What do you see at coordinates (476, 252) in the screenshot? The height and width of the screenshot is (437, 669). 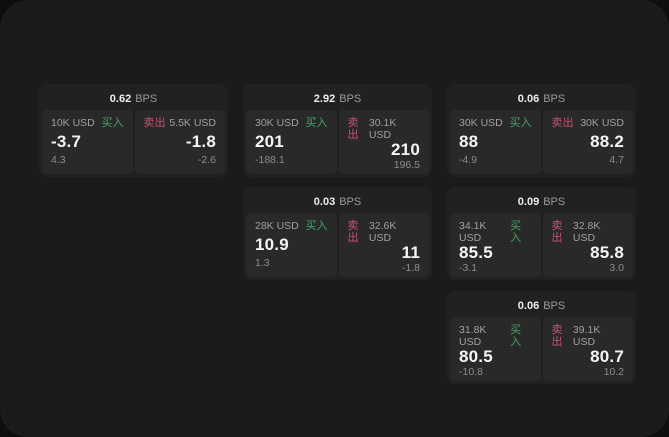 I see `buy-price: 85.5` at bounding box center [476, 252].